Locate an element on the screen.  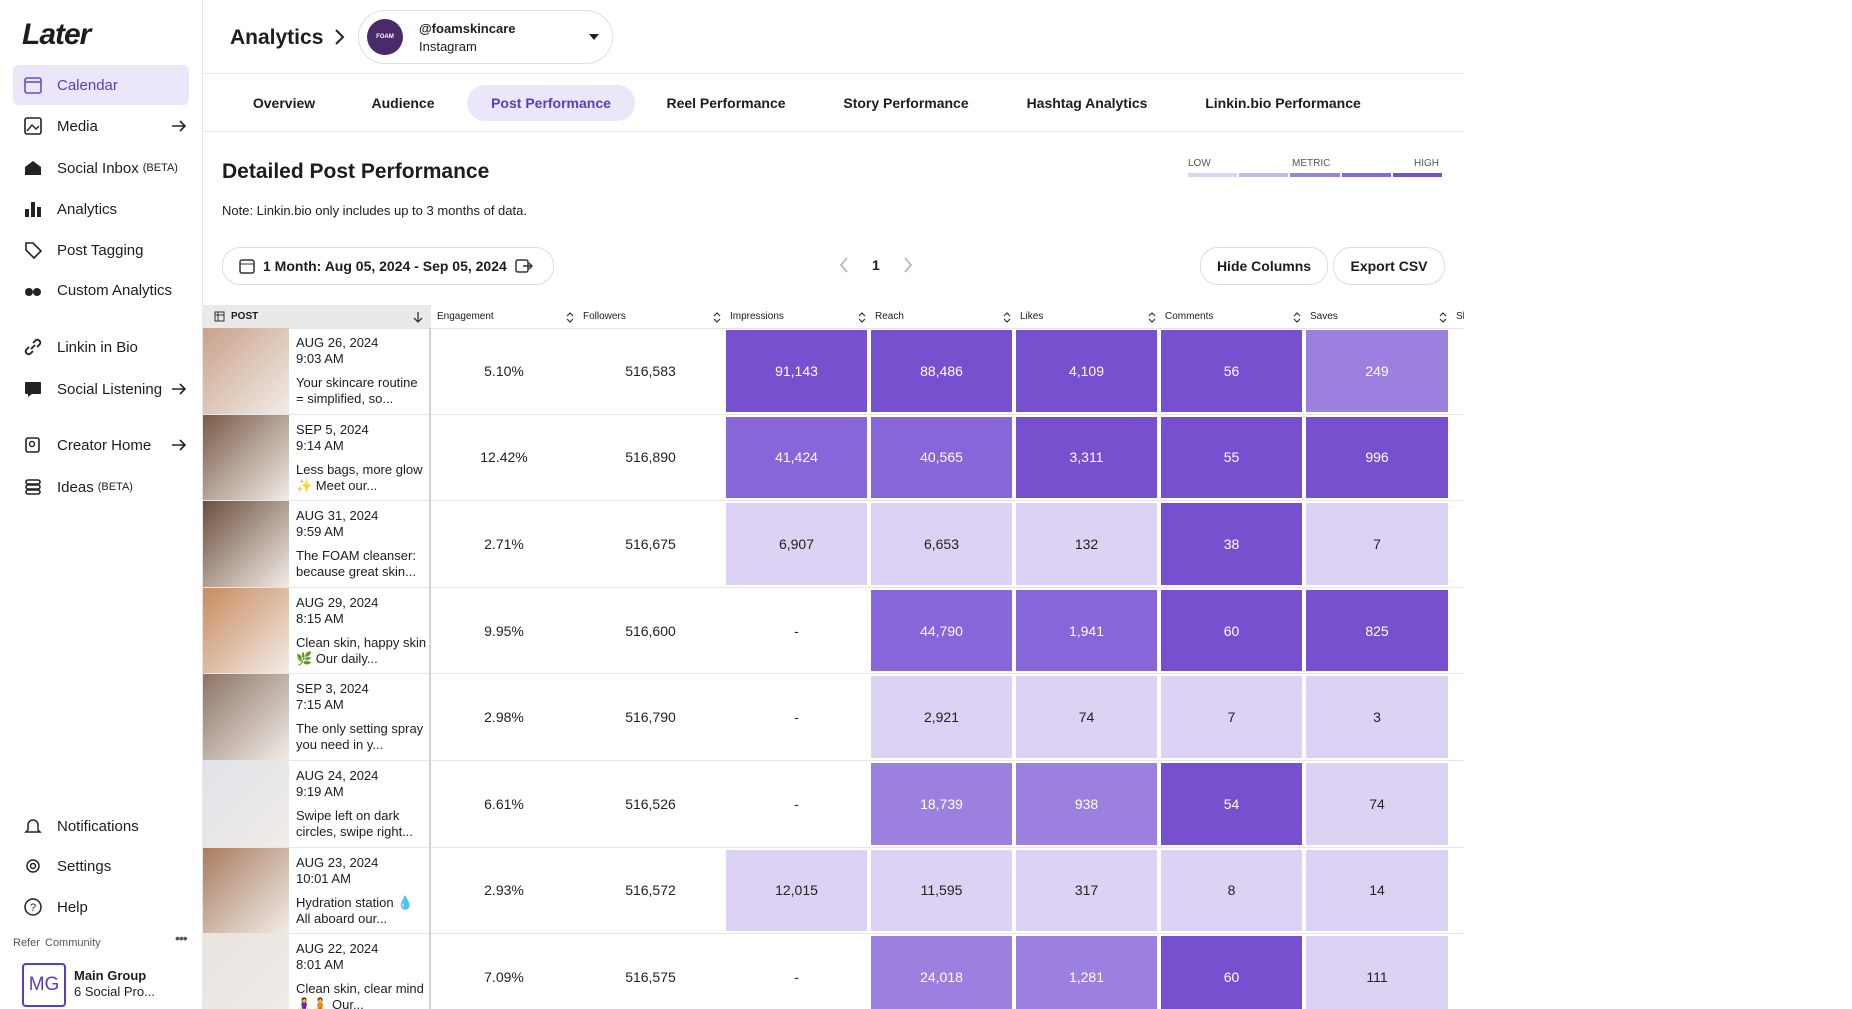
tab: Linkin.bio Performance is located at coordinates (1283, 103).